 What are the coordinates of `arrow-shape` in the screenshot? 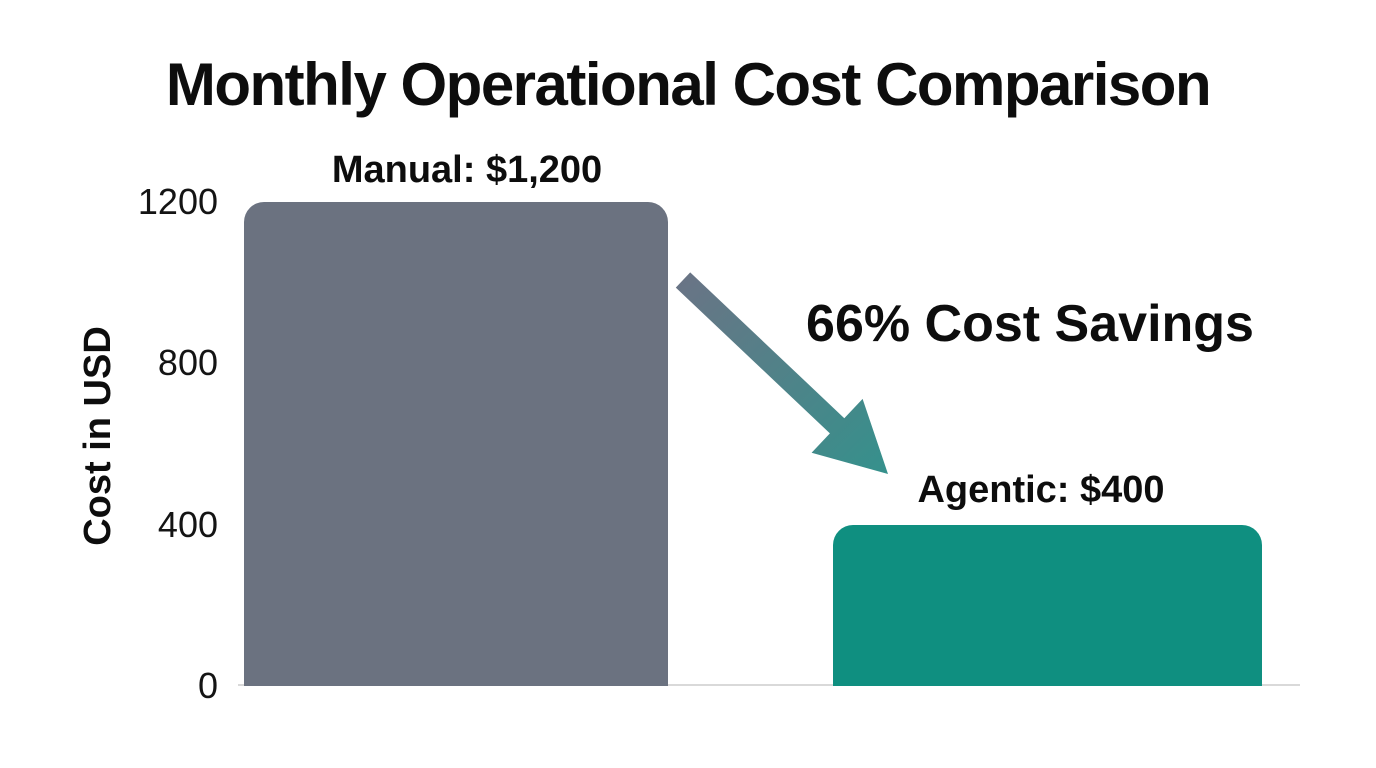 It's located at (781, 373).